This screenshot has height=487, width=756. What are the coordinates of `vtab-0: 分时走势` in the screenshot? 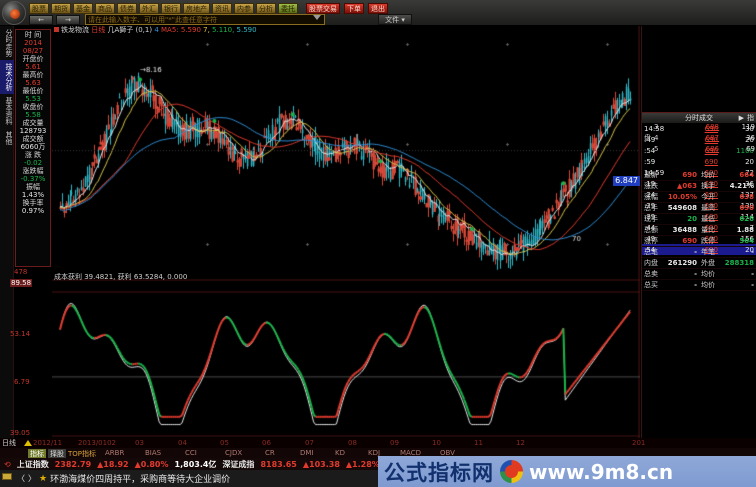 It's located at (9, 43).